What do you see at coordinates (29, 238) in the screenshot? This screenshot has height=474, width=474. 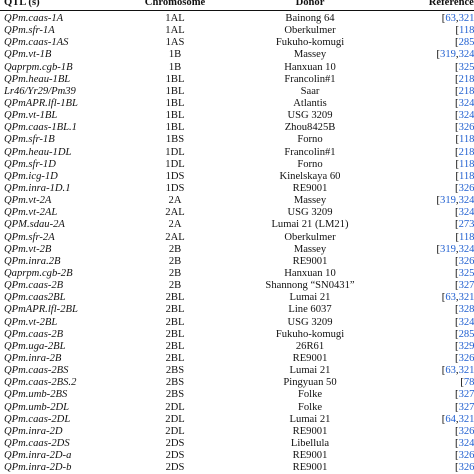 I see `qtl-cell: QPm.sfr-2A` at bounding box center [29, 238].